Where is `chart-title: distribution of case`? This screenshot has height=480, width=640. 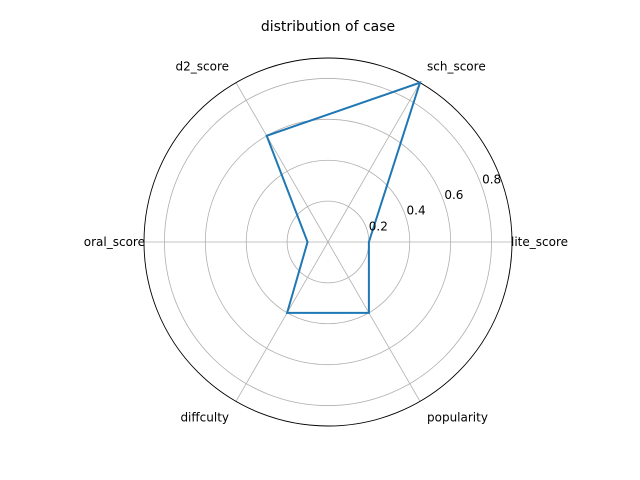 chart-title: distribution of case is located at coordinates (328, 27).